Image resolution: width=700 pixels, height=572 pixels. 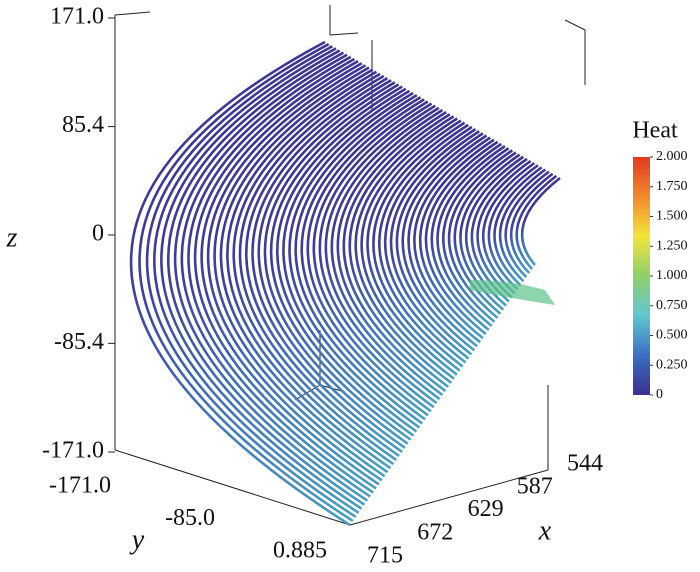 I want to click on colorbar-tick-label: 1.500, so click(x=672, y=216).